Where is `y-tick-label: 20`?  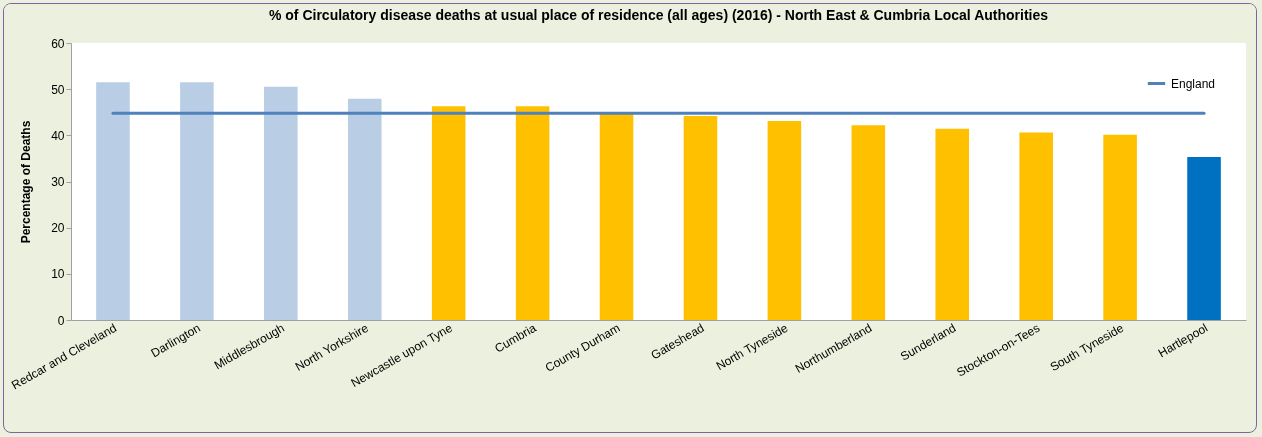
y-tick-label: 20 is located at coordinates (58, 228).